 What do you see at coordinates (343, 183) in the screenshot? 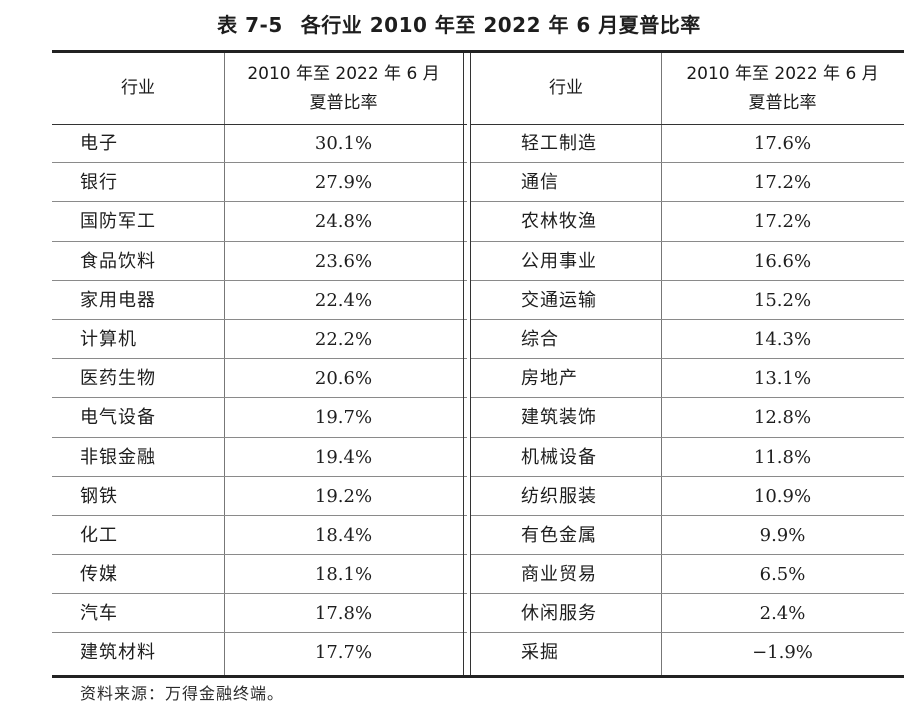
I see `sharpe-ratio-cell: 27.9%` at bounding box center [343, 183].